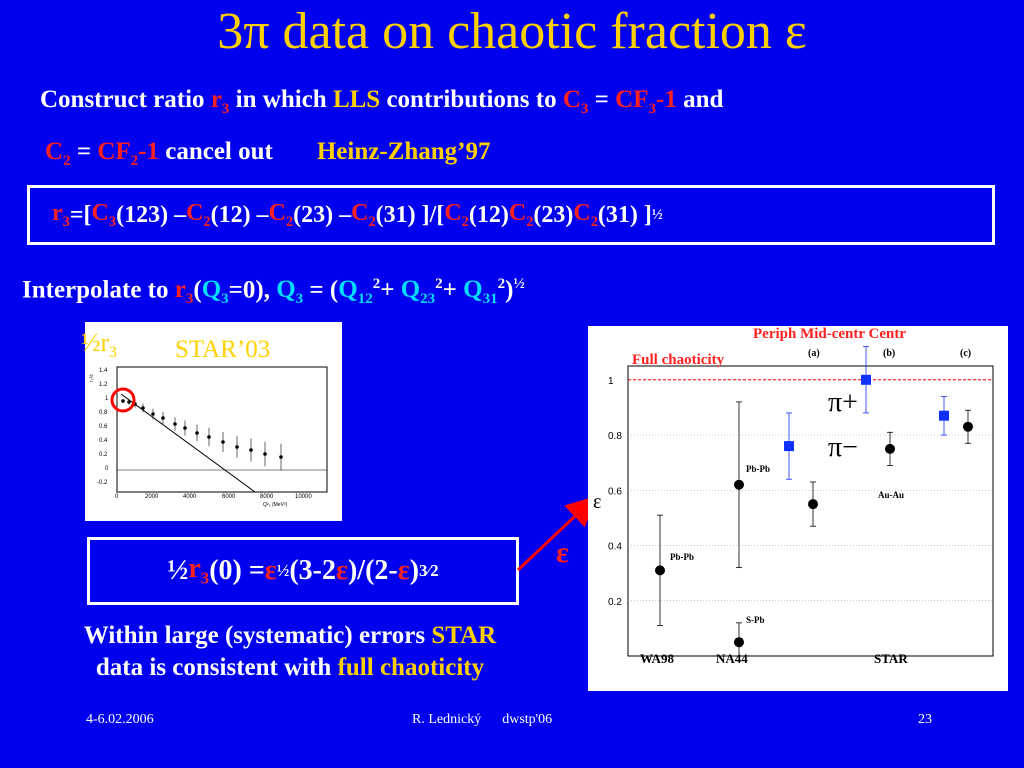 The height and width of the screenshot is (768, 1024). I want to click on text: cancel out, so click(215, 151).